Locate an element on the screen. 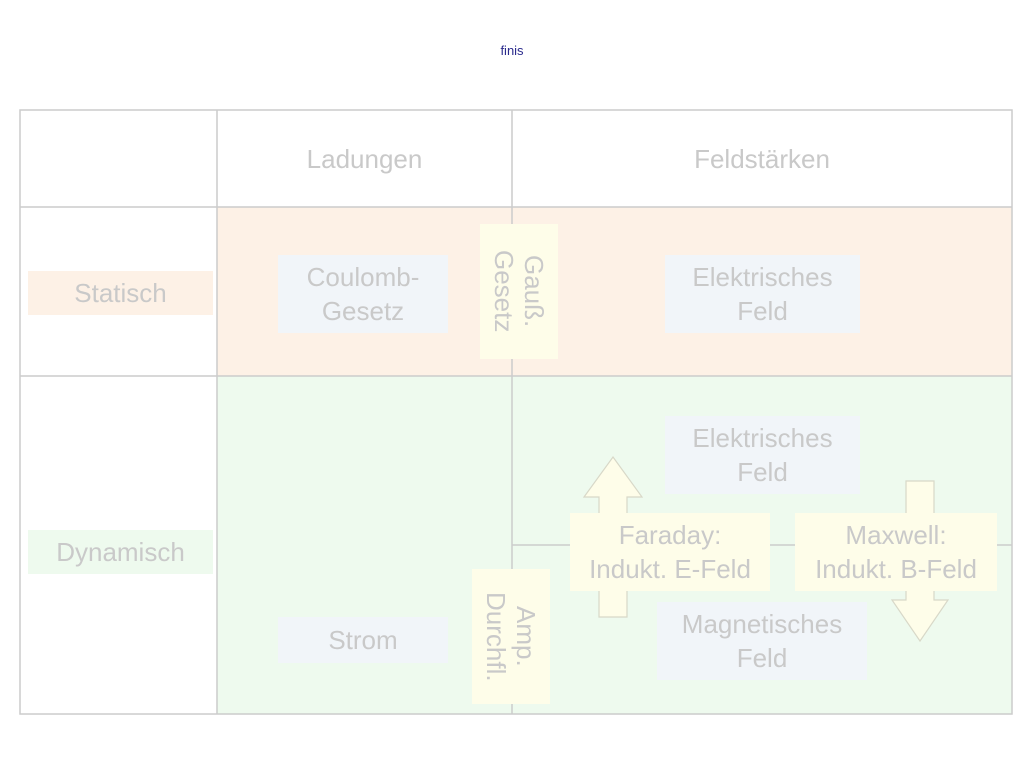 The height and width of the screenshot is (768, 1024). magnetic-field-box: Magnetisches Feld is located at coordinates (762, 641).